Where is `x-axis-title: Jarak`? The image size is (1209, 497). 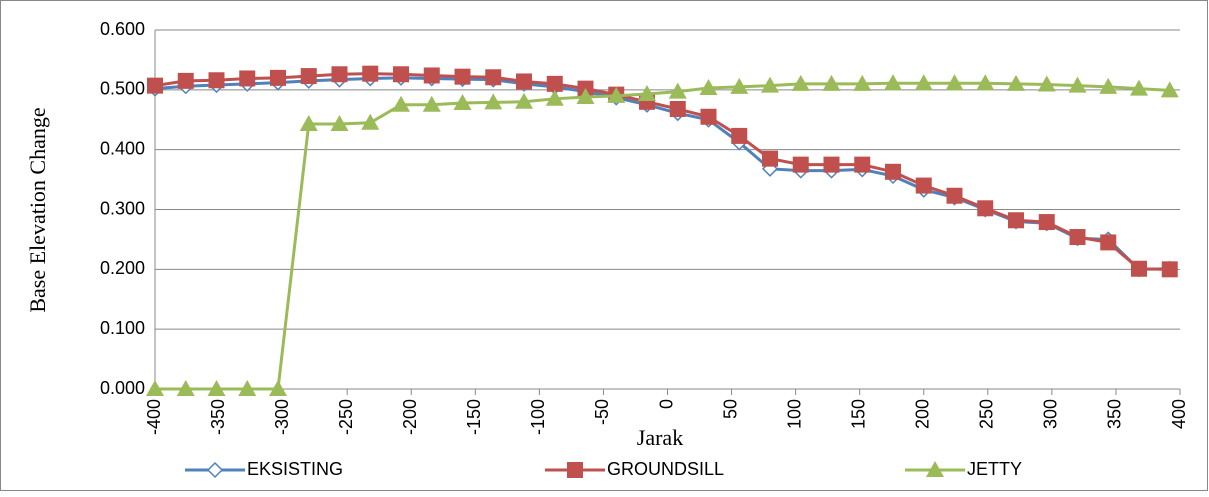 x-axis-title: Jarak is located at coordinates (660, 437).